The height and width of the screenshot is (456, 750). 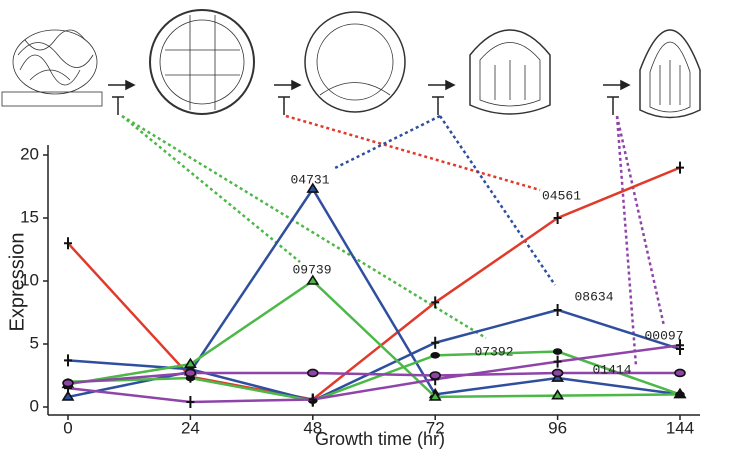 I want to click on series-label: 01414, so click(x=611, y=369).